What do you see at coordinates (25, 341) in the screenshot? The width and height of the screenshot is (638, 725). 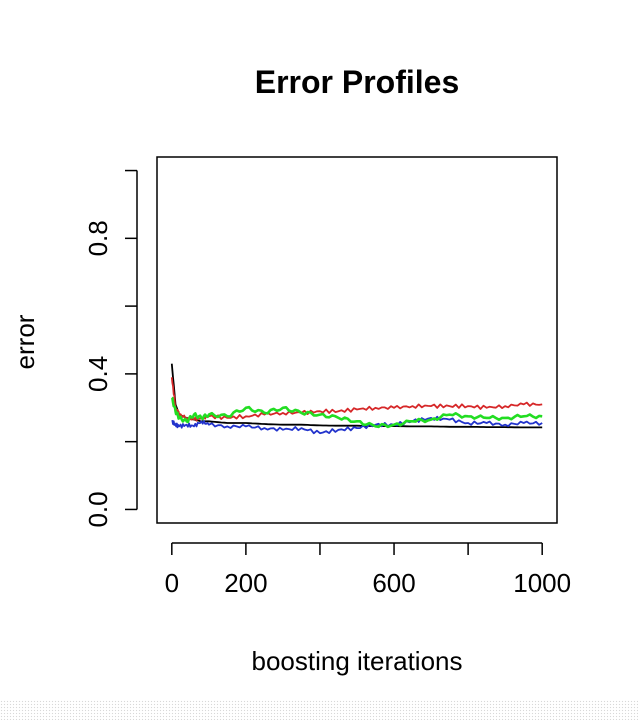 I see `y-axis-label: error` at bounding box center [25, 341].